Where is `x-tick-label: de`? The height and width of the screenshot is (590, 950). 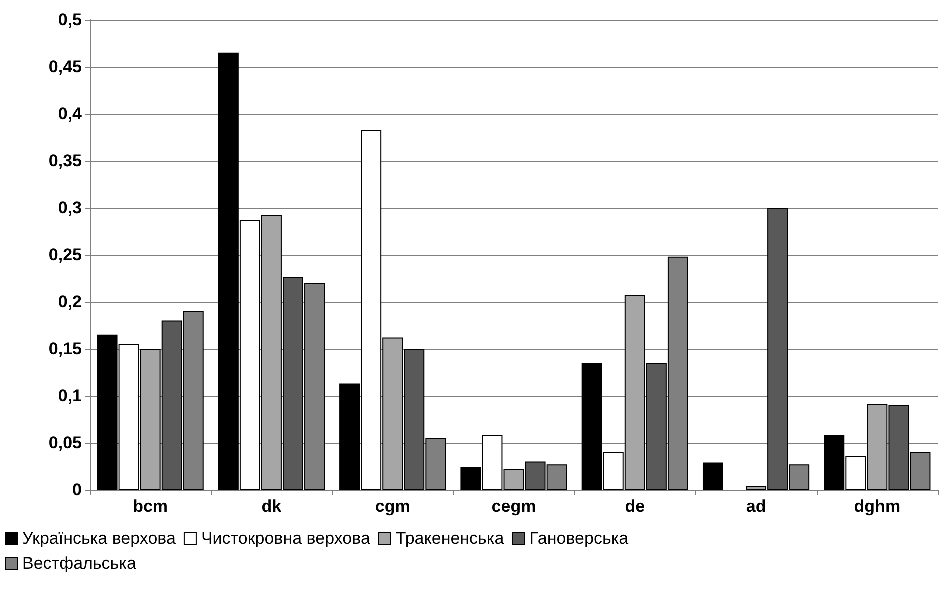 x-tick-label: de is located at coordinates (635, 506).